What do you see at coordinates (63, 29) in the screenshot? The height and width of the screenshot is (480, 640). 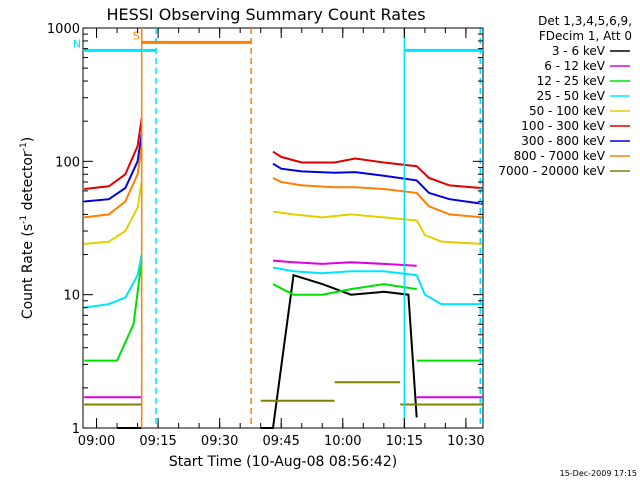 I see `y-tick-label: 1000` at bounding box center [63, 29].